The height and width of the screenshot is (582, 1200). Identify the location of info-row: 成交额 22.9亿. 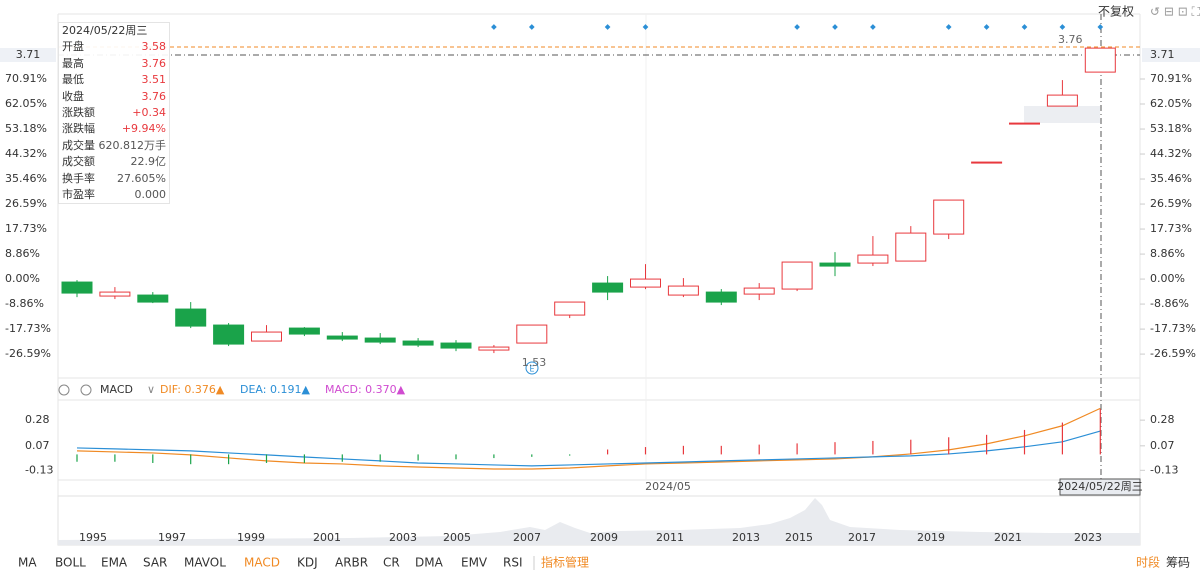
(114, 162).